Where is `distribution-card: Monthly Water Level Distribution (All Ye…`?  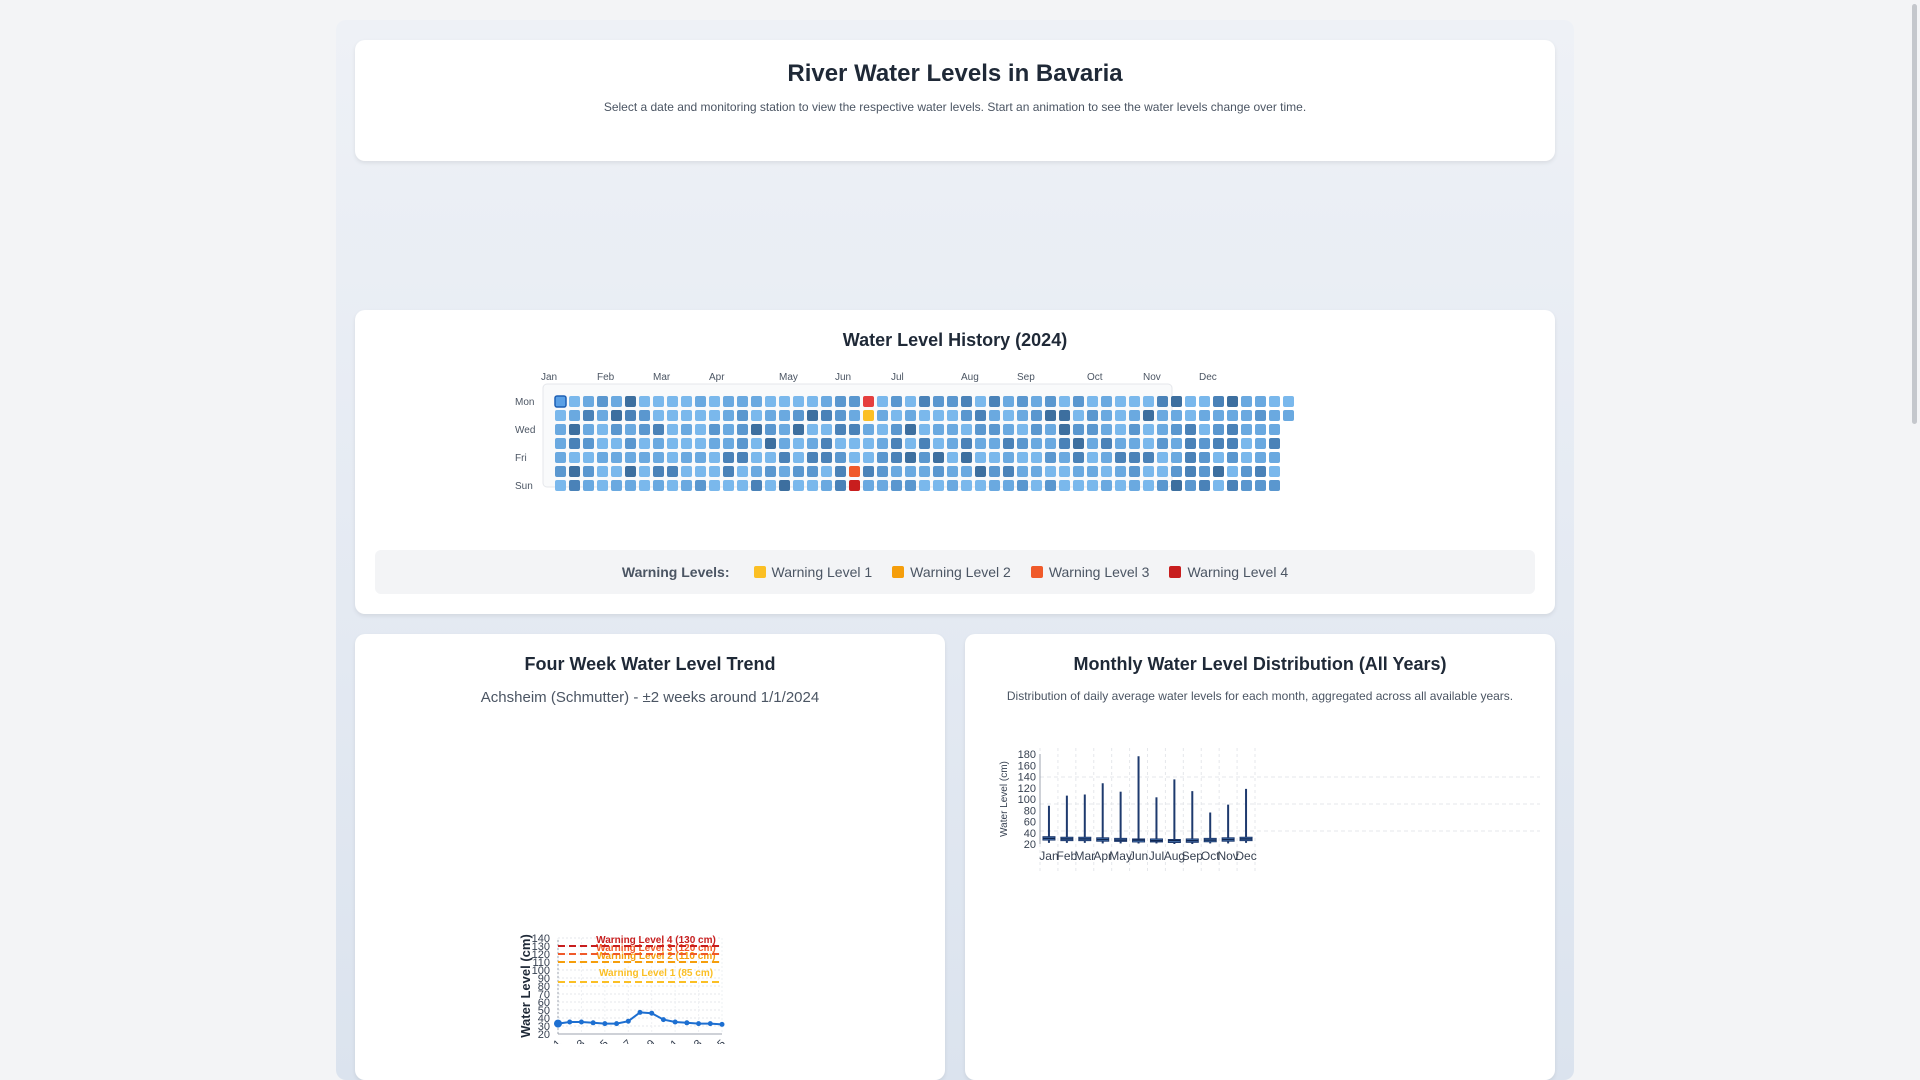 distribution-card: Monthly Water Level Distribution (All Ye… is located at coordinates (1260, 857).